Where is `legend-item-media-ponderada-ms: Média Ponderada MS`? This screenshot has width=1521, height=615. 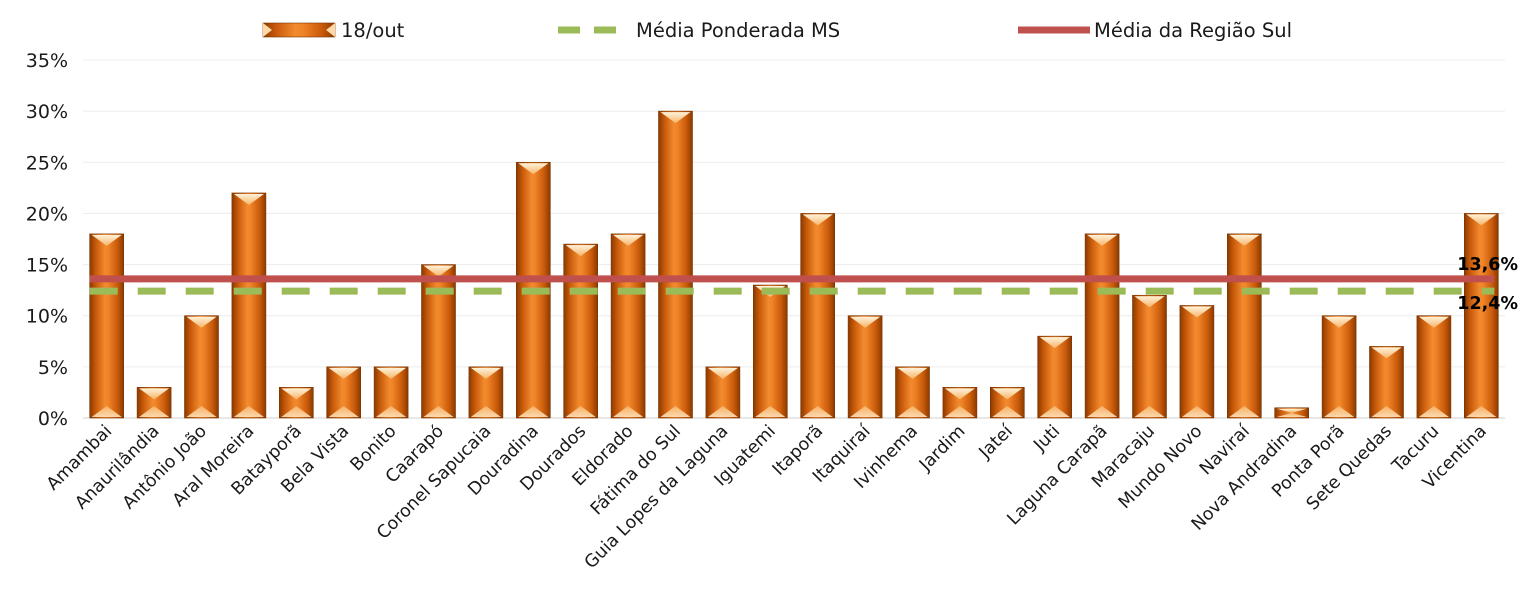 legend-item-media-ponderada-ms: Média Ponderada MS is located at coordinates (699, 30).